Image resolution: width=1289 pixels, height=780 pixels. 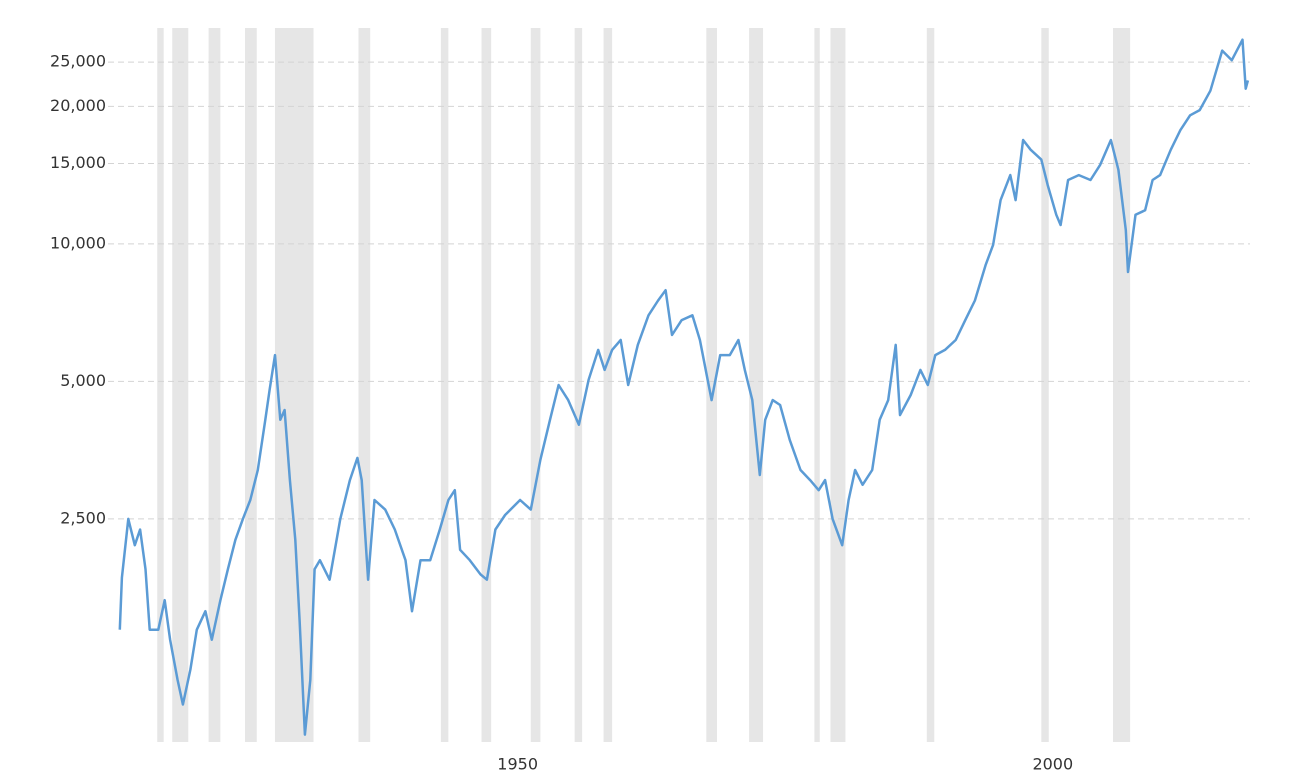 What do you see at coordinates (78, 105) in the screenshot?
I see `y-tick-label: 20,000` at bounding box center [78, 105].